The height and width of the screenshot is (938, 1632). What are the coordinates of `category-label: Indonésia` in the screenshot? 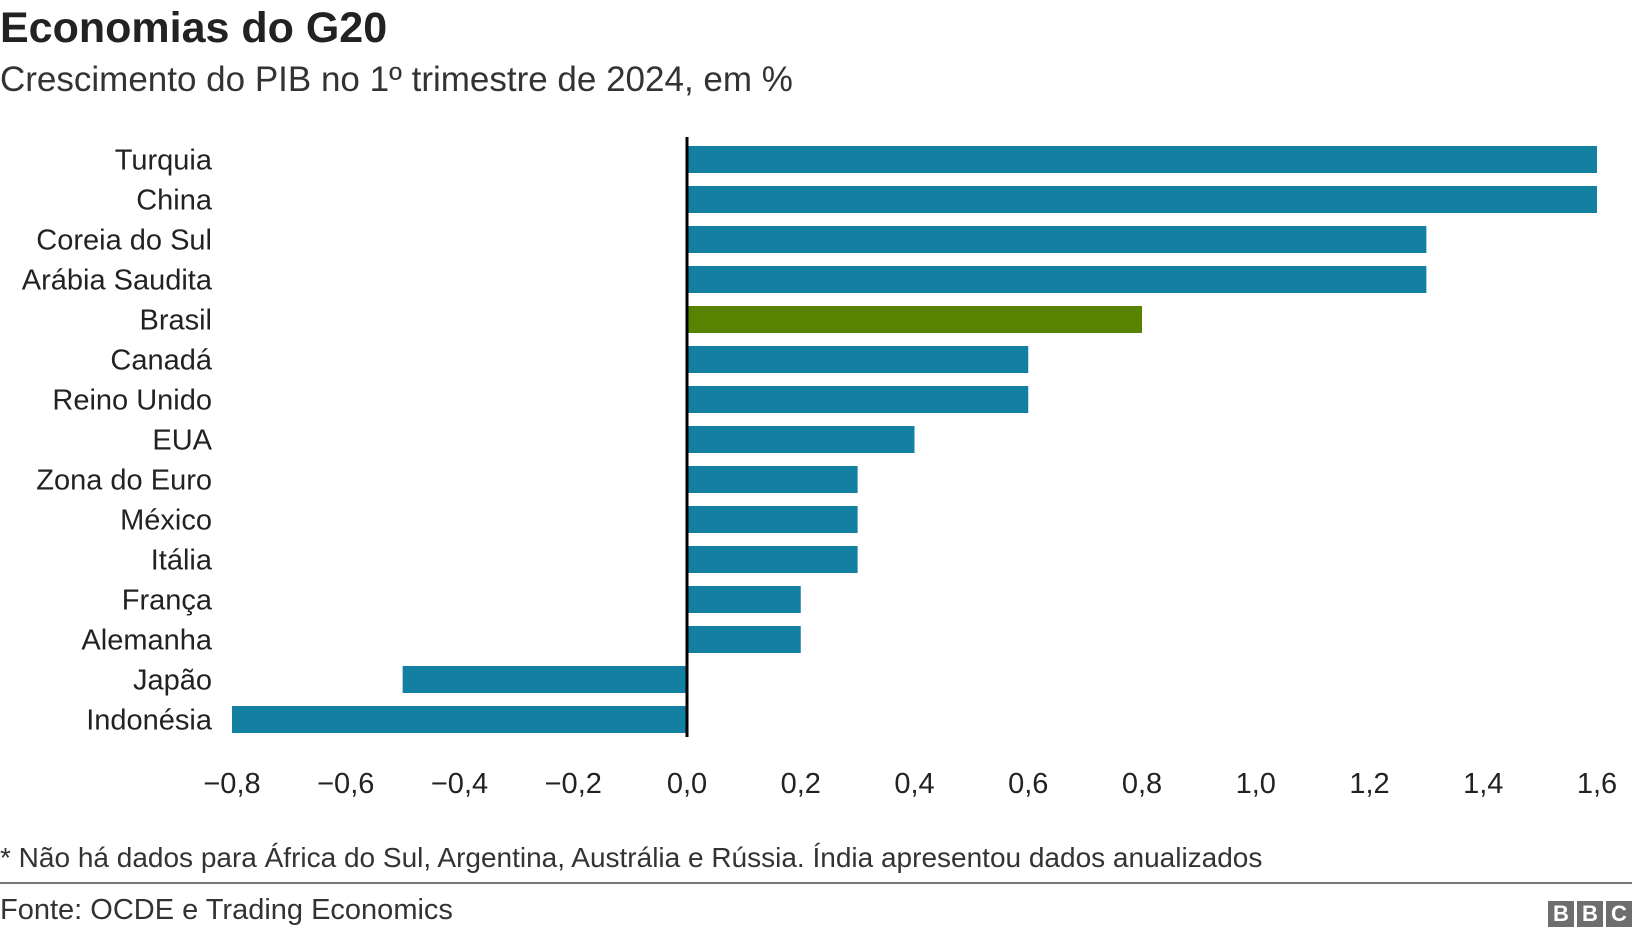 It's located at (149, 721).